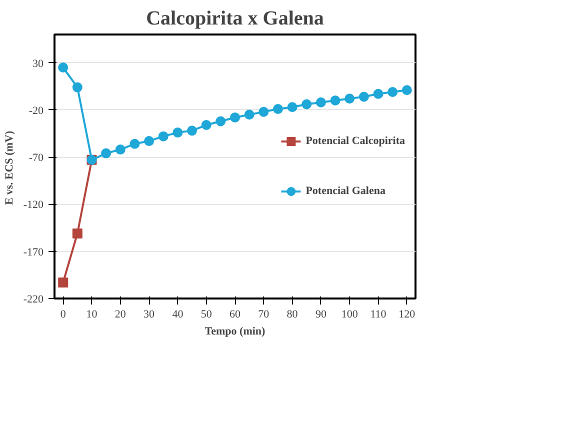 This screenshot has height=428, width=567. I want to click on x-axis-title: Tempo (min), so click(235, 332).